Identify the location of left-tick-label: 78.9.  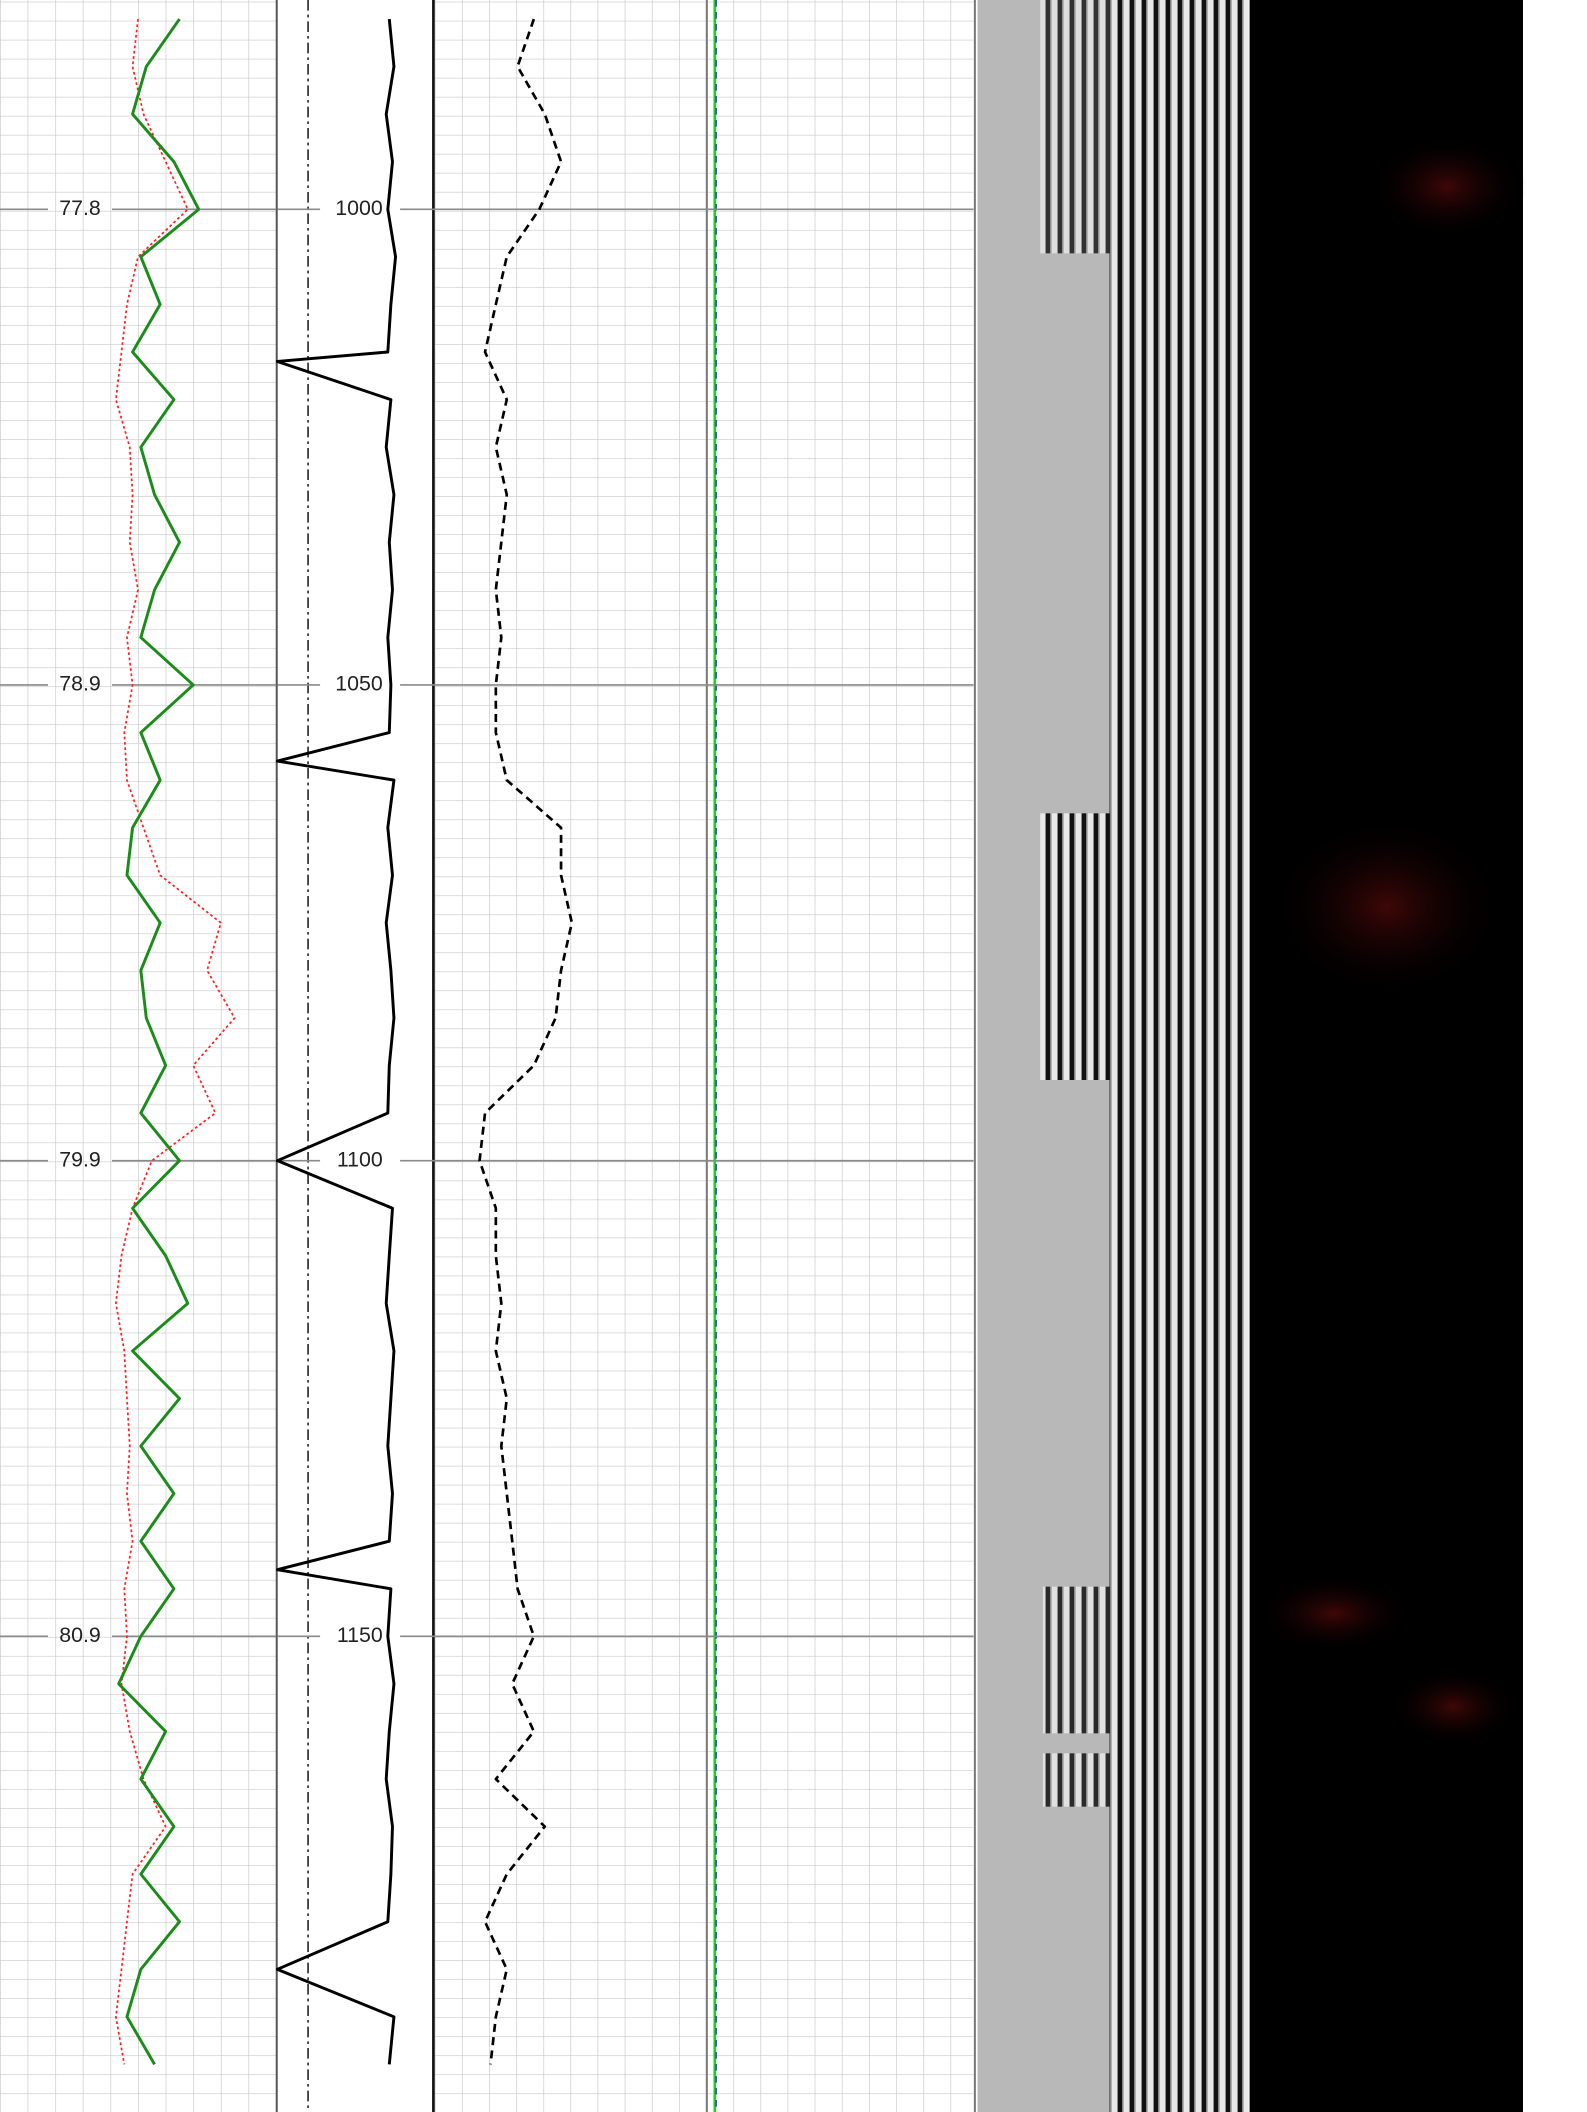
(80, 684).